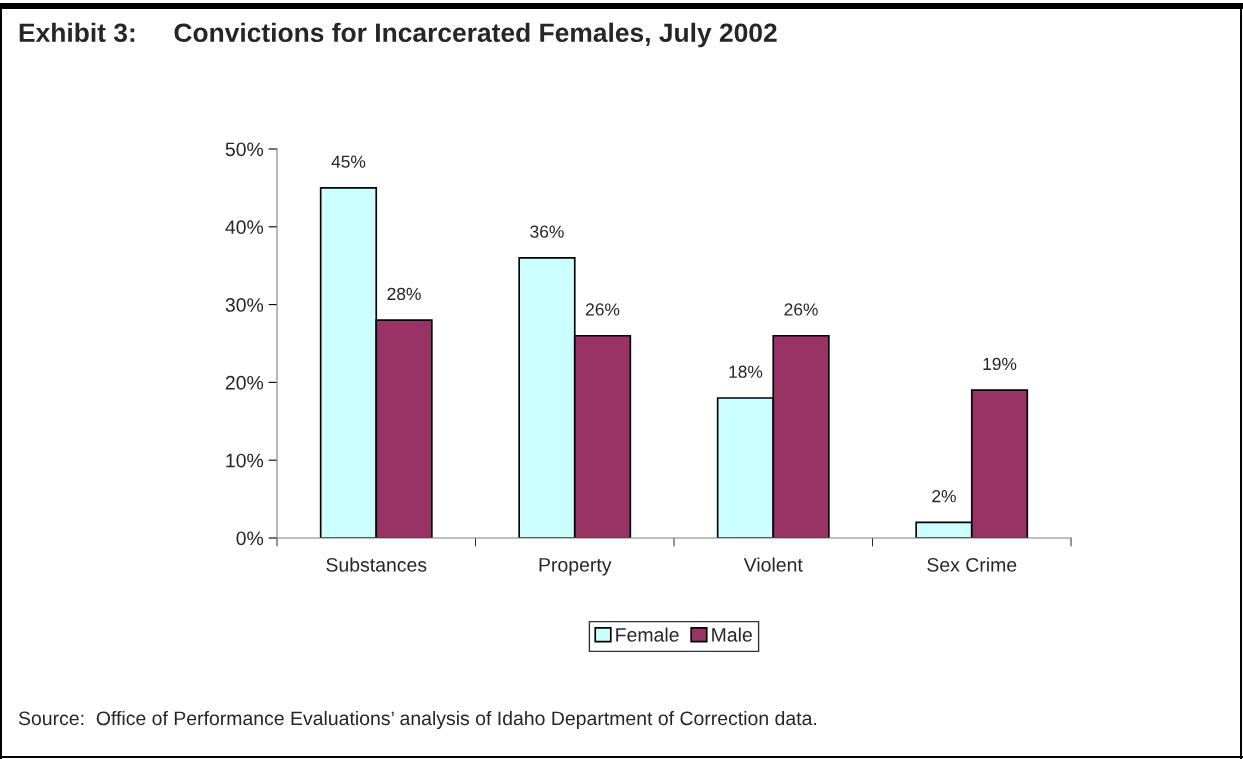 The image size is (1243, 759). Describe the element at coordinates (244, 382) in the screenshot. I see `y-tick-label: 20%` at that location.